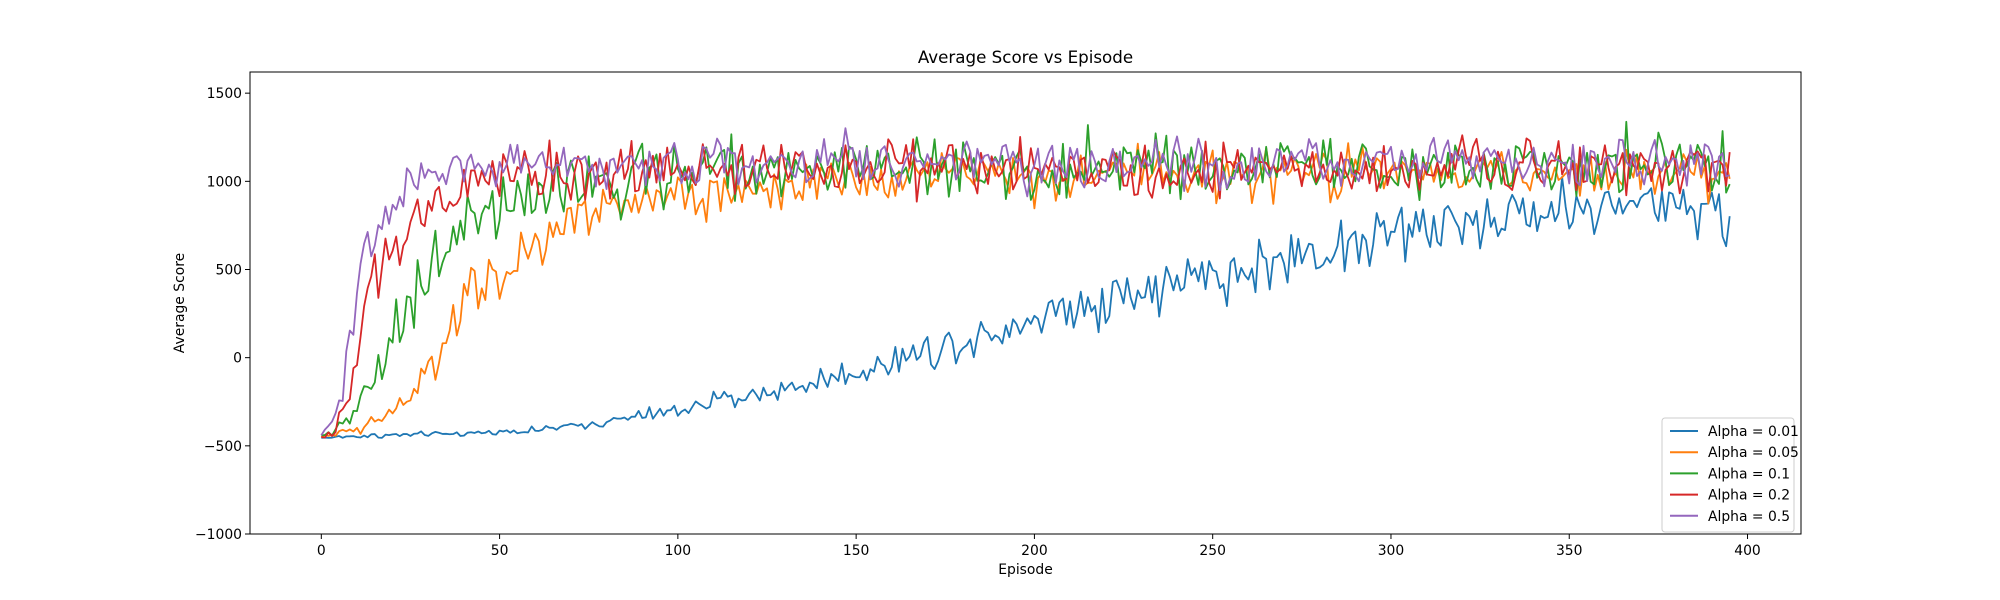  I want to click on y-tick-label: 500, so click(228, 270).